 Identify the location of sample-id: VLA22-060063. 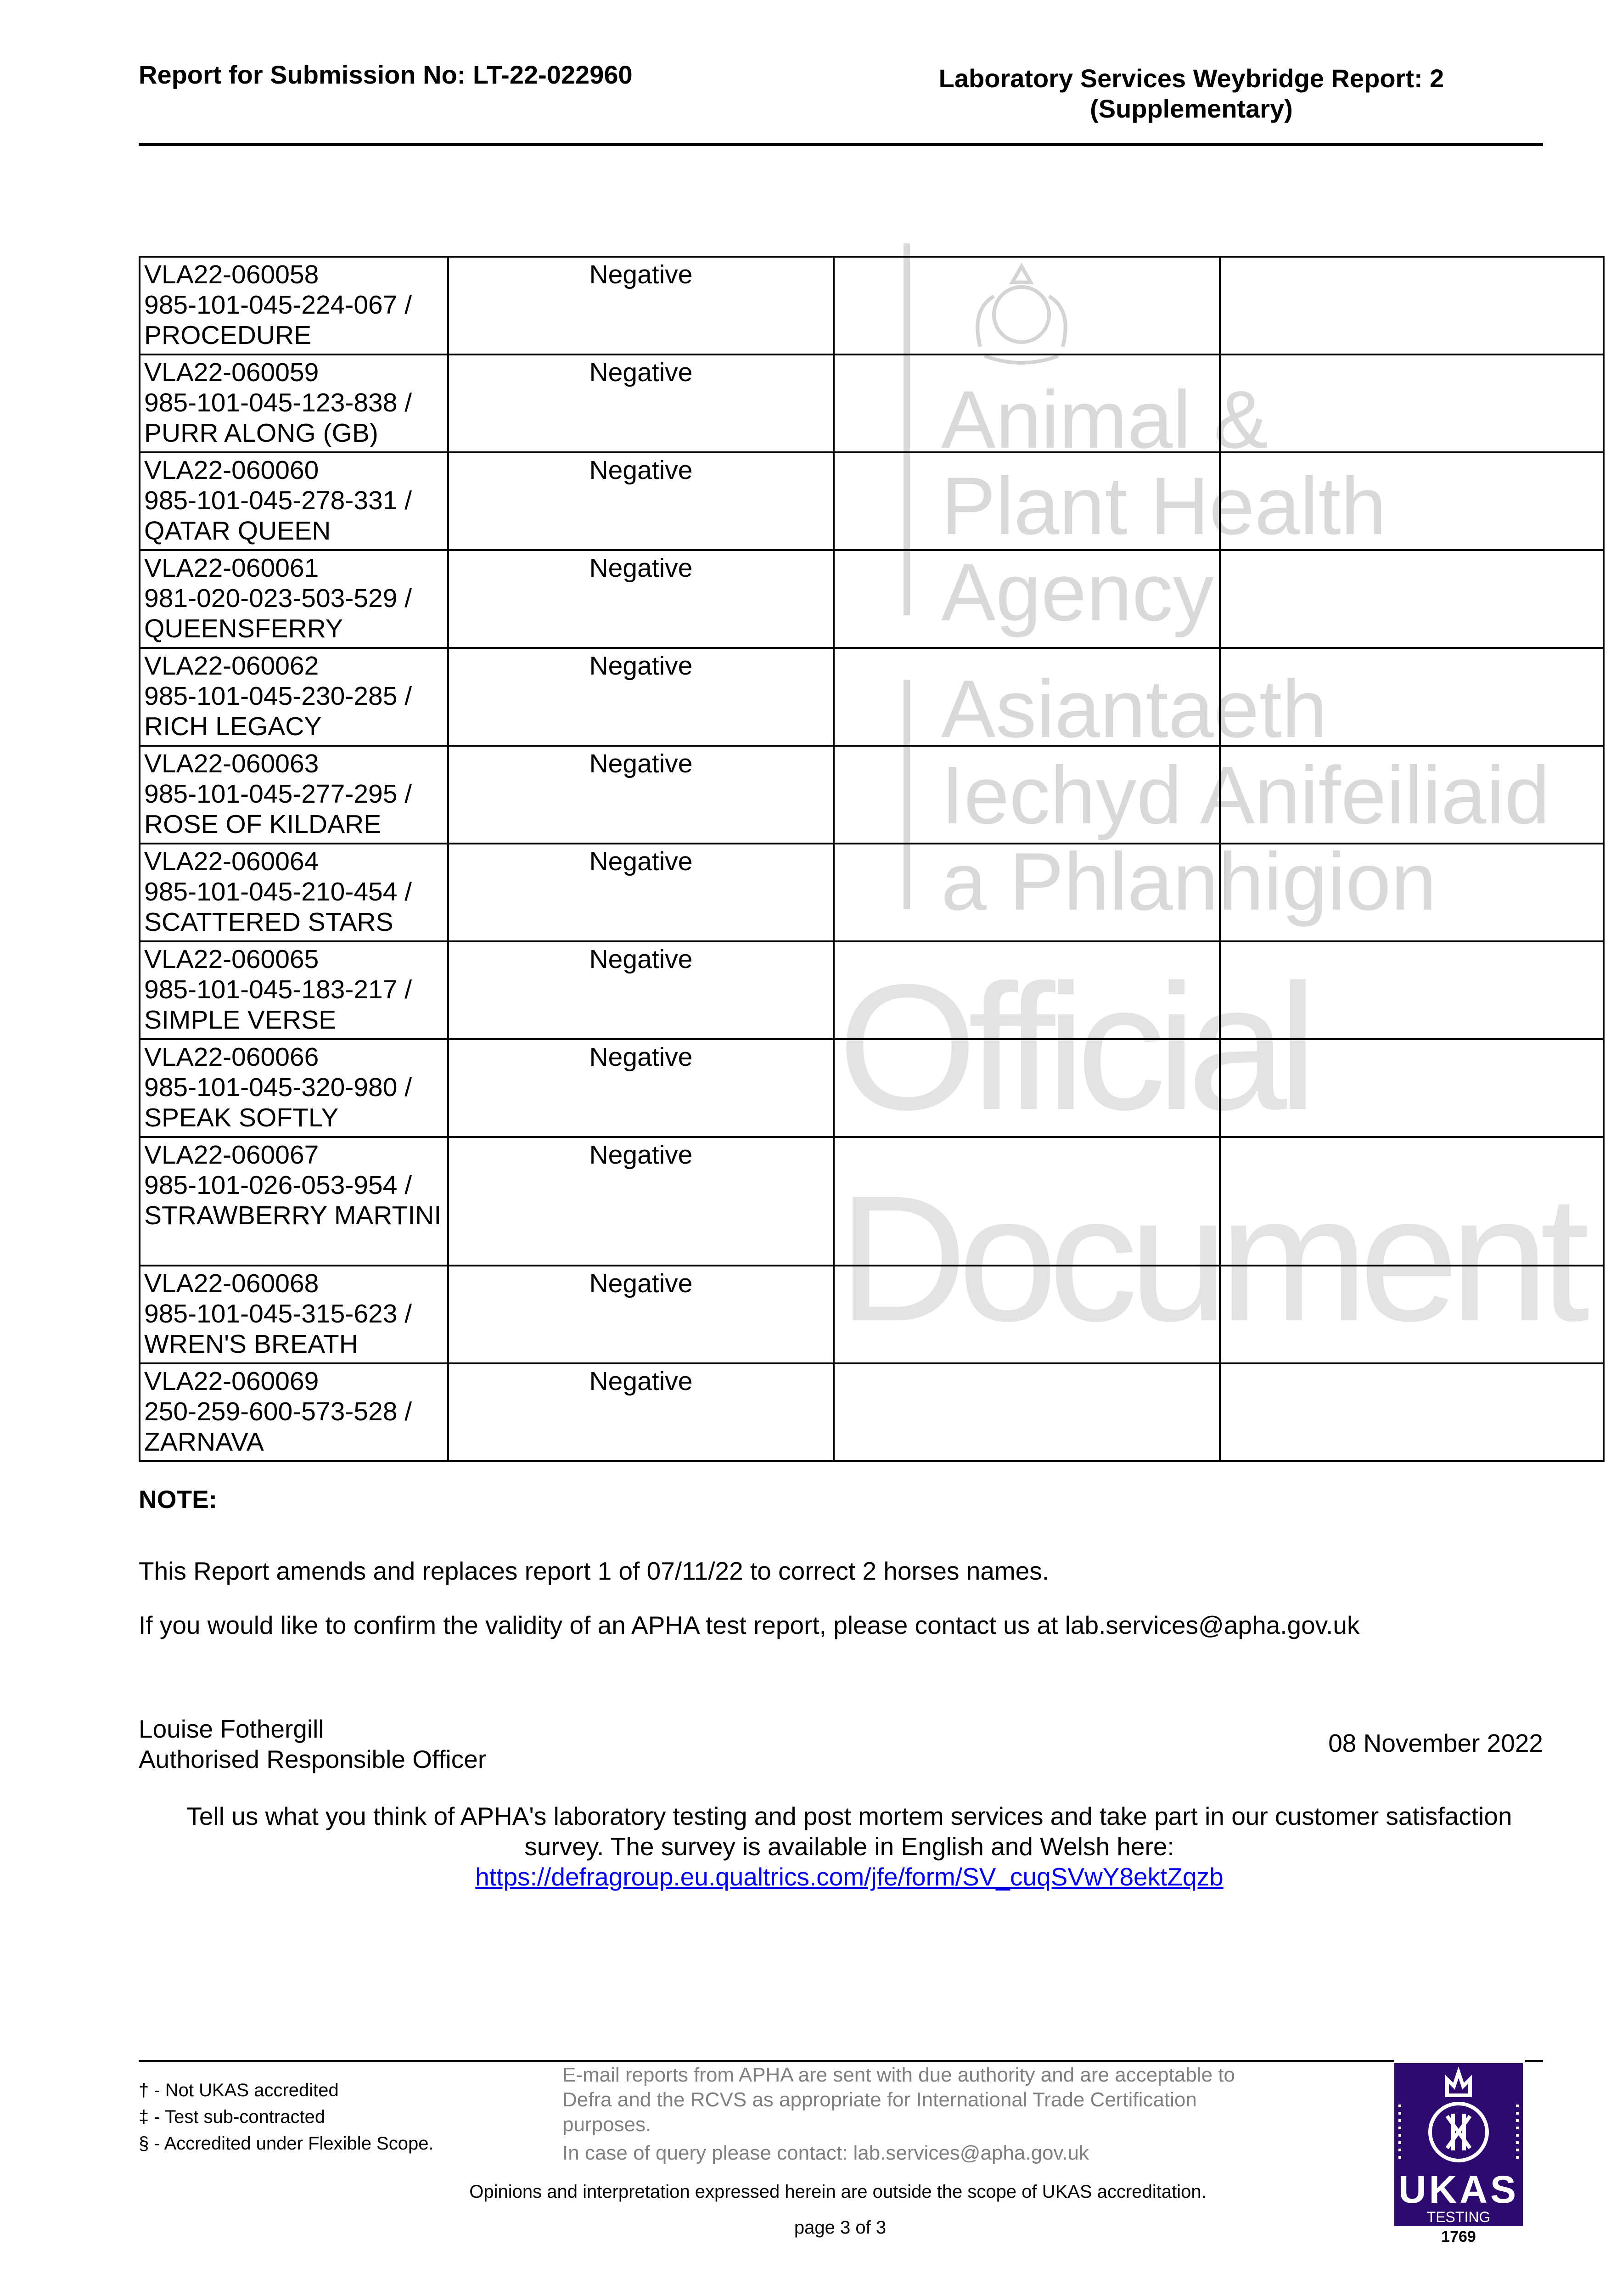
(231, 763).